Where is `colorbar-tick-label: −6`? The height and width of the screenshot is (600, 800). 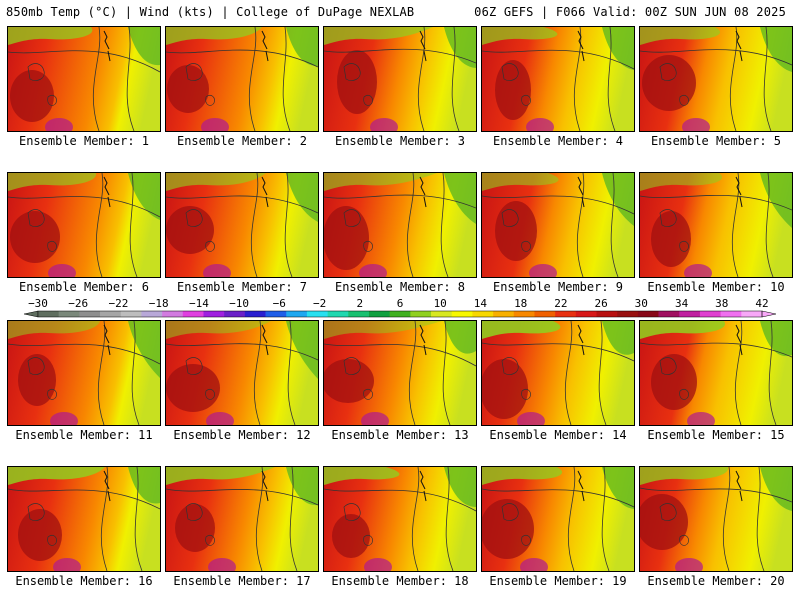 colorbar-tick-label: −6 is located at coordinates (279, 303).